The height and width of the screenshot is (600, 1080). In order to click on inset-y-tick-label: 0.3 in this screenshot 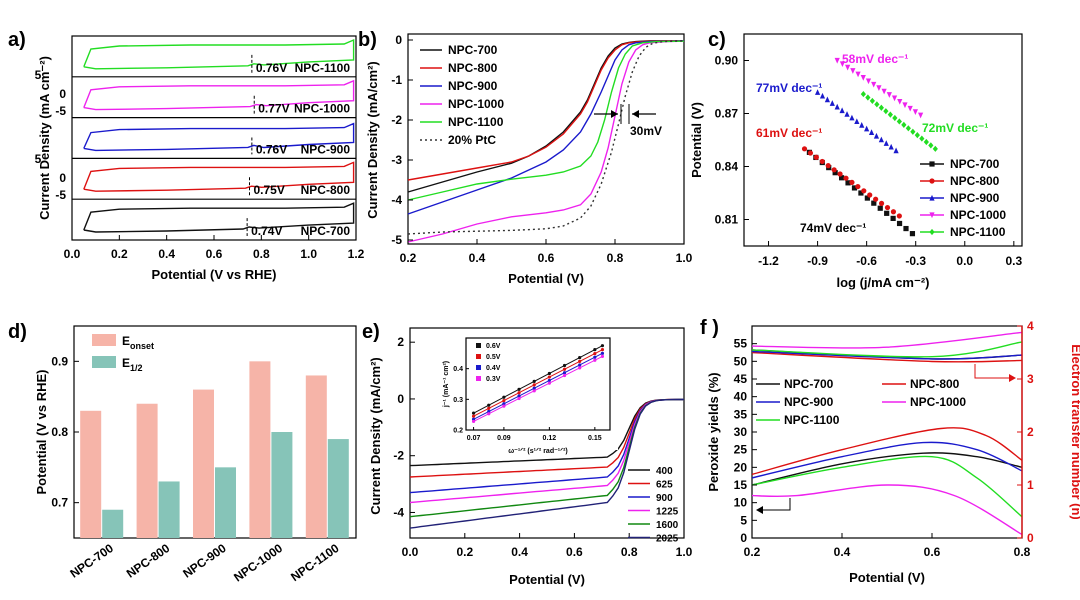, I will do `click(458, 400)`.